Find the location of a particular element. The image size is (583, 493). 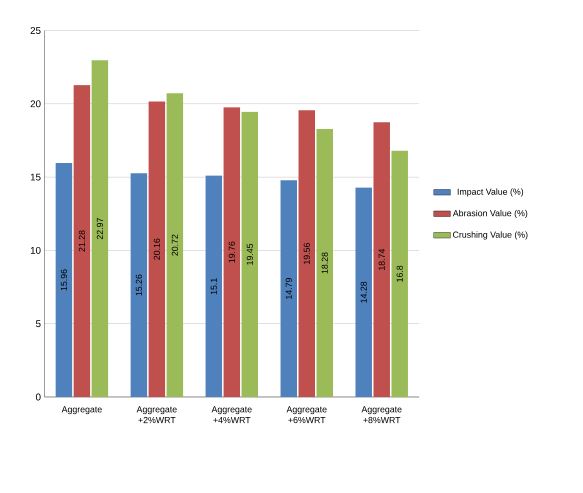

data-label: 15.96 is located at coordinates (64, 280).